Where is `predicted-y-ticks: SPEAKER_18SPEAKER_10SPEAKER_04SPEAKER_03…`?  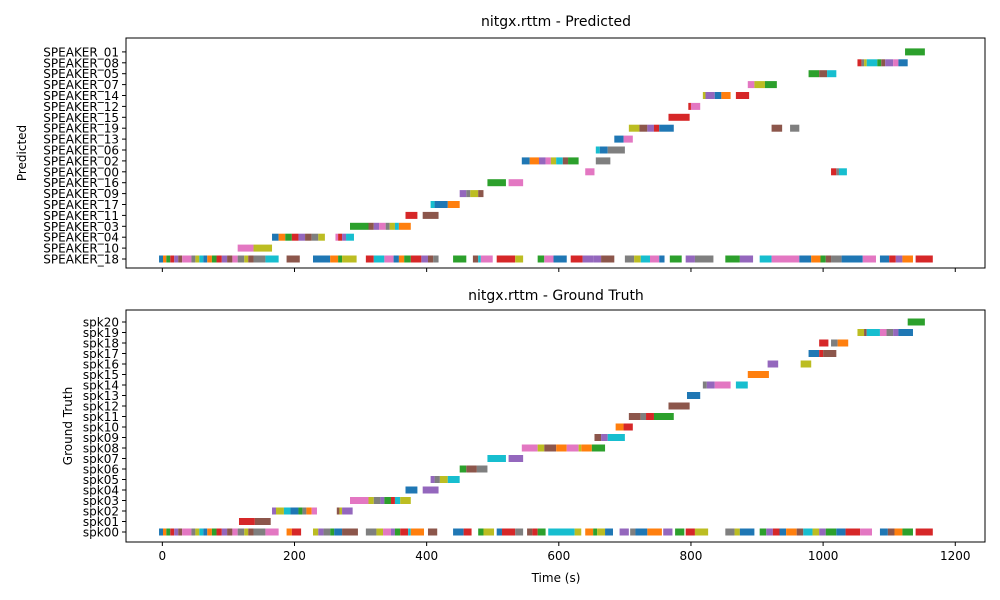
predicted-y-ticks: SPEAKER_18SPEAKER_10SPEAKER_04SPEAKER_03… is located at coordinates (84, 156).